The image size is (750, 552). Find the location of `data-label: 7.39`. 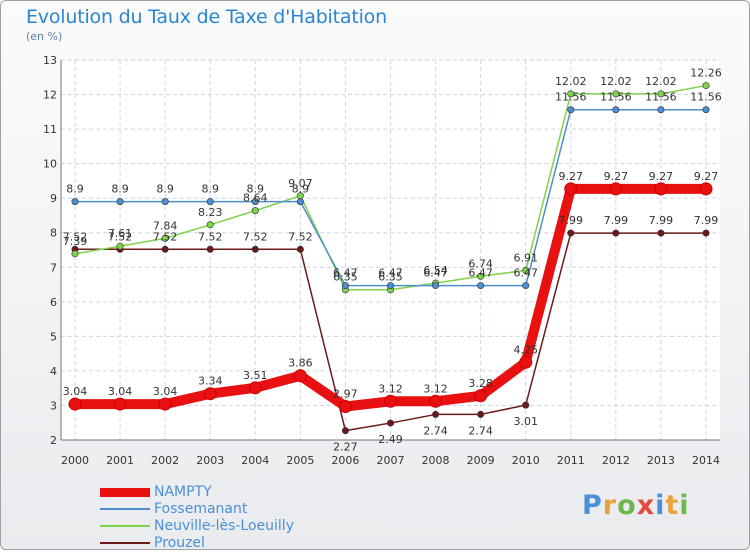

data-label: 7.39 is located at coordinates (75, 241).